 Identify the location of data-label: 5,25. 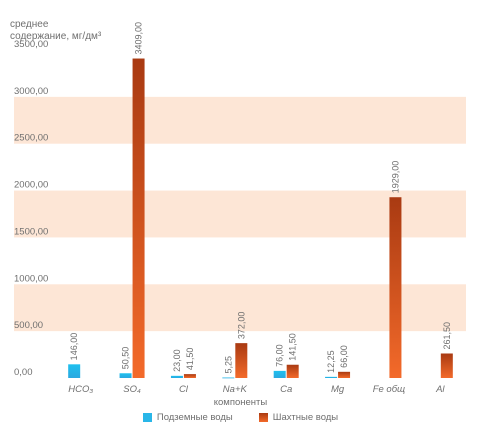
(228, 365).